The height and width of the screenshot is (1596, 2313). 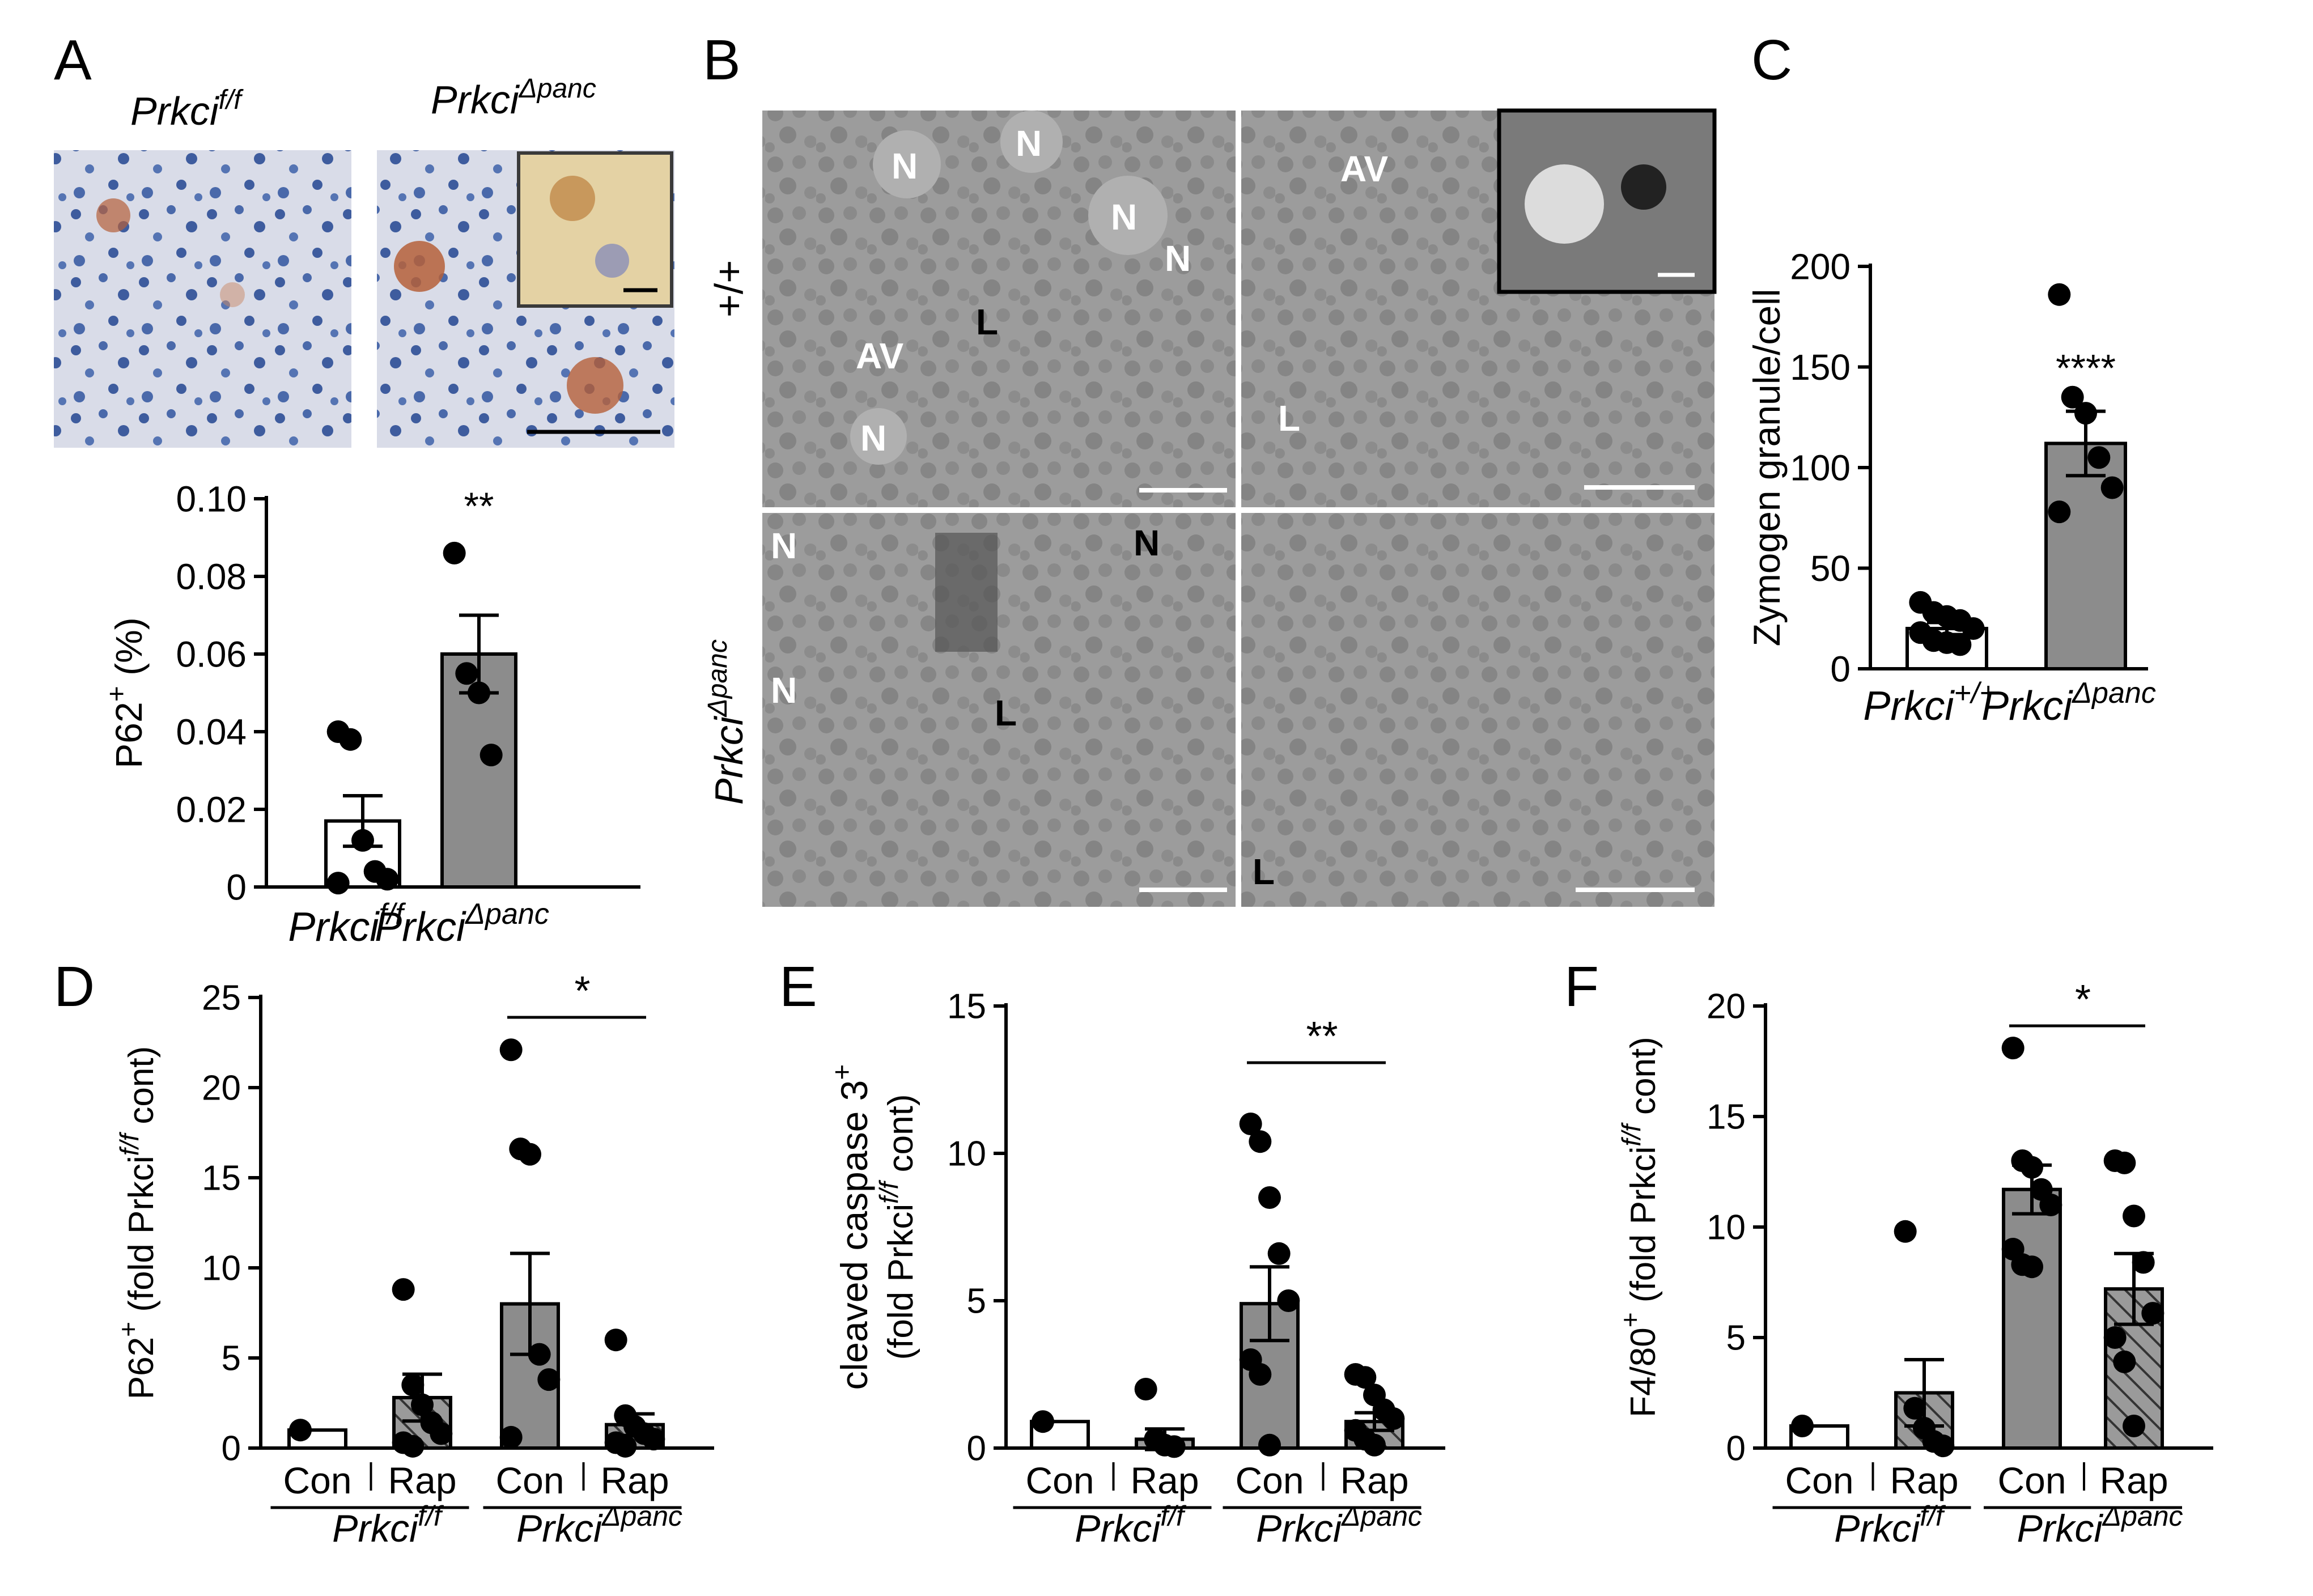 I want to click on ihc-label-left: Prkcif/f, so click(x=187, y=109).